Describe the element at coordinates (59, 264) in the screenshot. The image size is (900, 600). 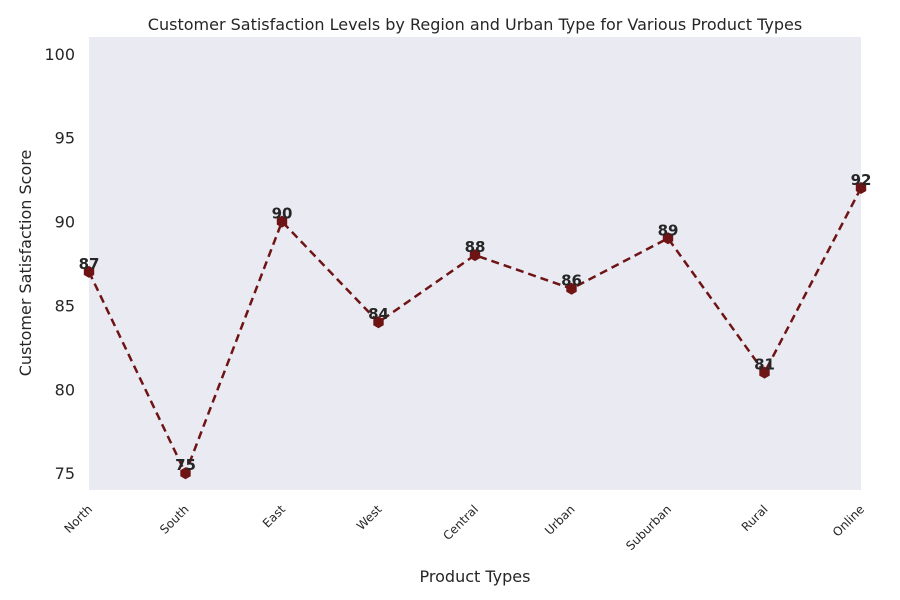
I see `y-axis-ticks: 75 80 85 90 95 100` at that location.